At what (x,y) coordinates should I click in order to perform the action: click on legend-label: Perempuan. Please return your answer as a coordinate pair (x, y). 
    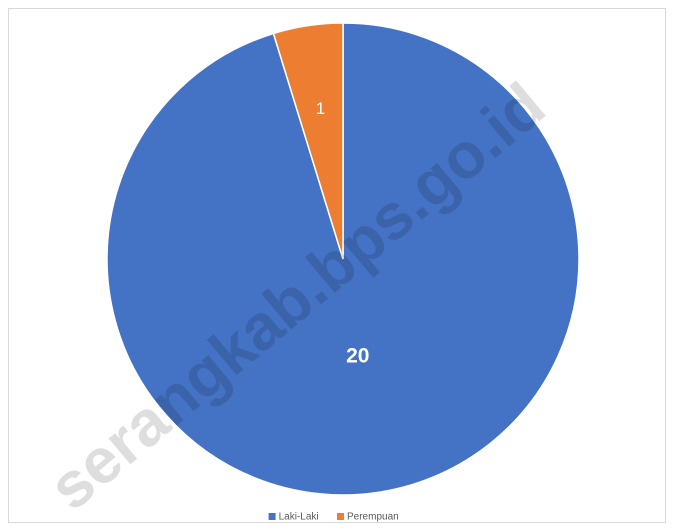
    Looking at the image, I should click on (373, 517).